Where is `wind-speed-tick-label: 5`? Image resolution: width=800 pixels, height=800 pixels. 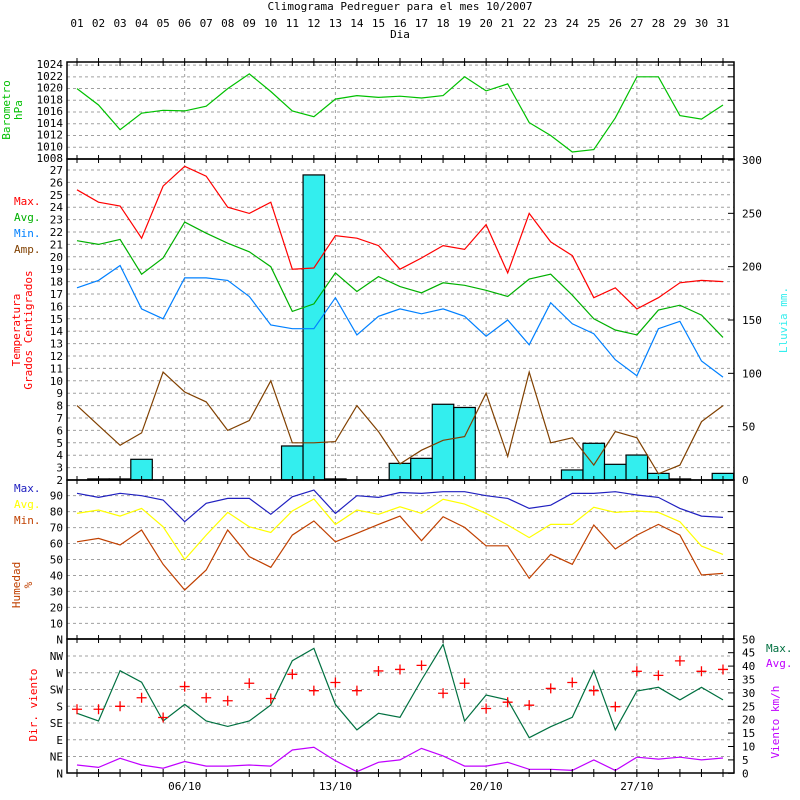
wind-speed-tick-label: 5 is located at coordinates (745, 760).